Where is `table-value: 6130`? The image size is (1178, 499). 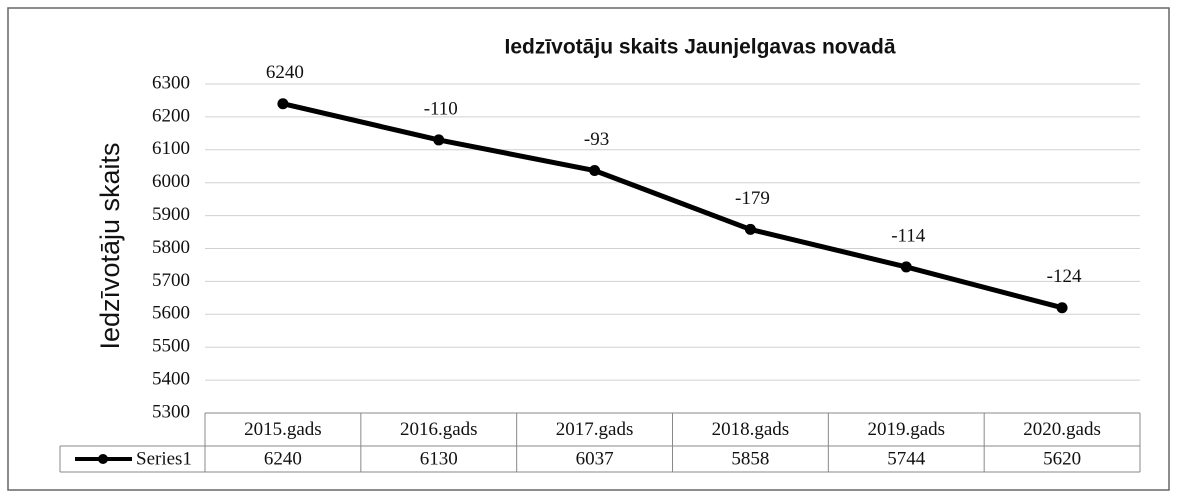
table-value: 6130 is located at coordinates (439, 458).